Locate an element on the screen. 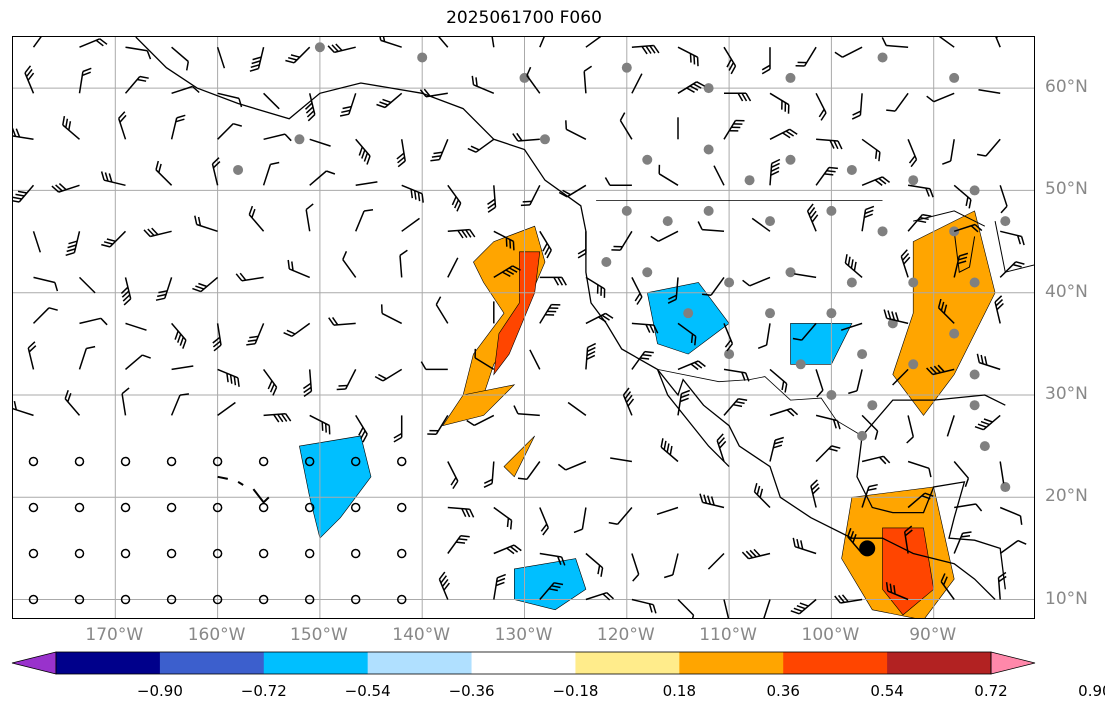 The image size is (1105, 712). latitude-label: 10°N is located at coordinates (1066, 598).